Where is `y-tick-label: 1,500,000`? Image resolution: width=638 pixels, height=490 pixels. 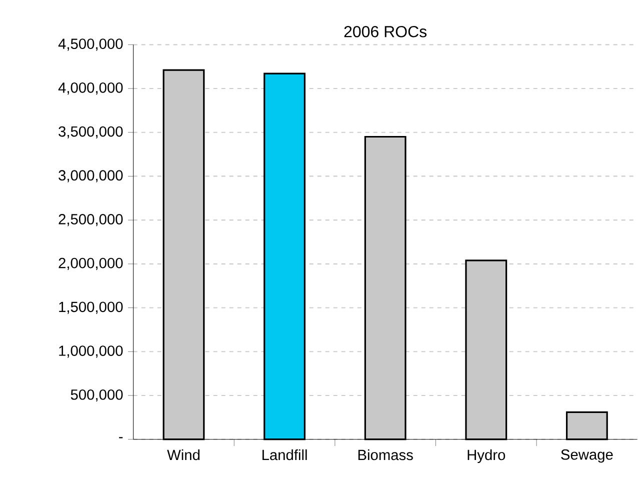
y-tick-label: 1,500,000 is located at coordinates (91, 308).